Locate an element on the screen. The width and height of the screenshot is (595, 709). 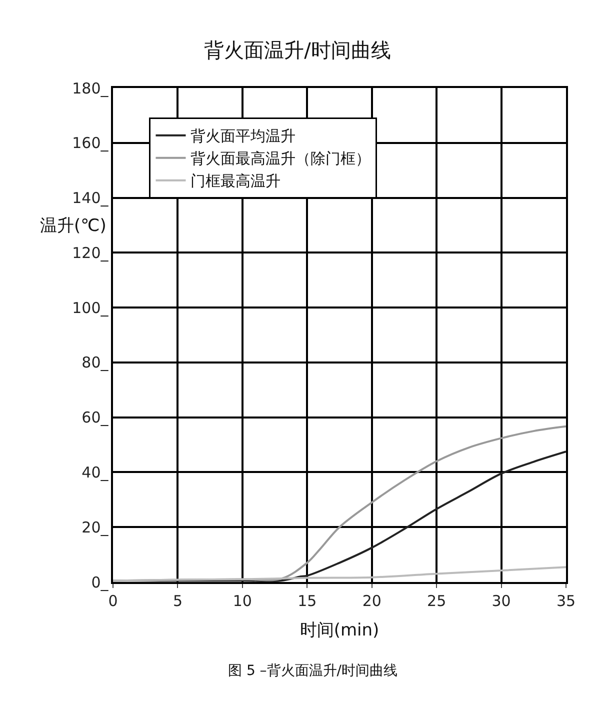
x-tick-label: 20 is located at coordinates (372, 601).